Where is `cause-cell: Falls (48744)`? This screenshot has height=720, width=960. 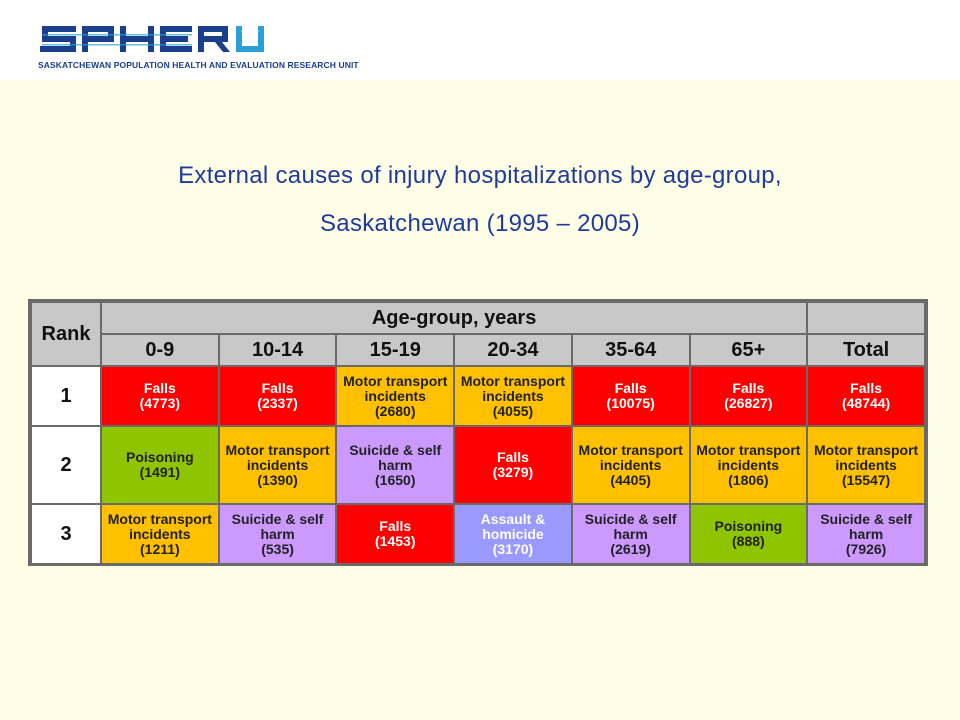 cause-cell: Falls (48744) is located at coordinates (866, 396).